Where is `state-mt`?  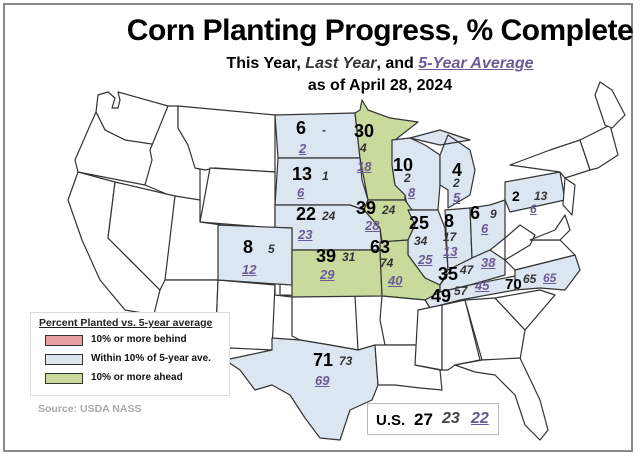 state-mt is located at coordinates (226, 139).